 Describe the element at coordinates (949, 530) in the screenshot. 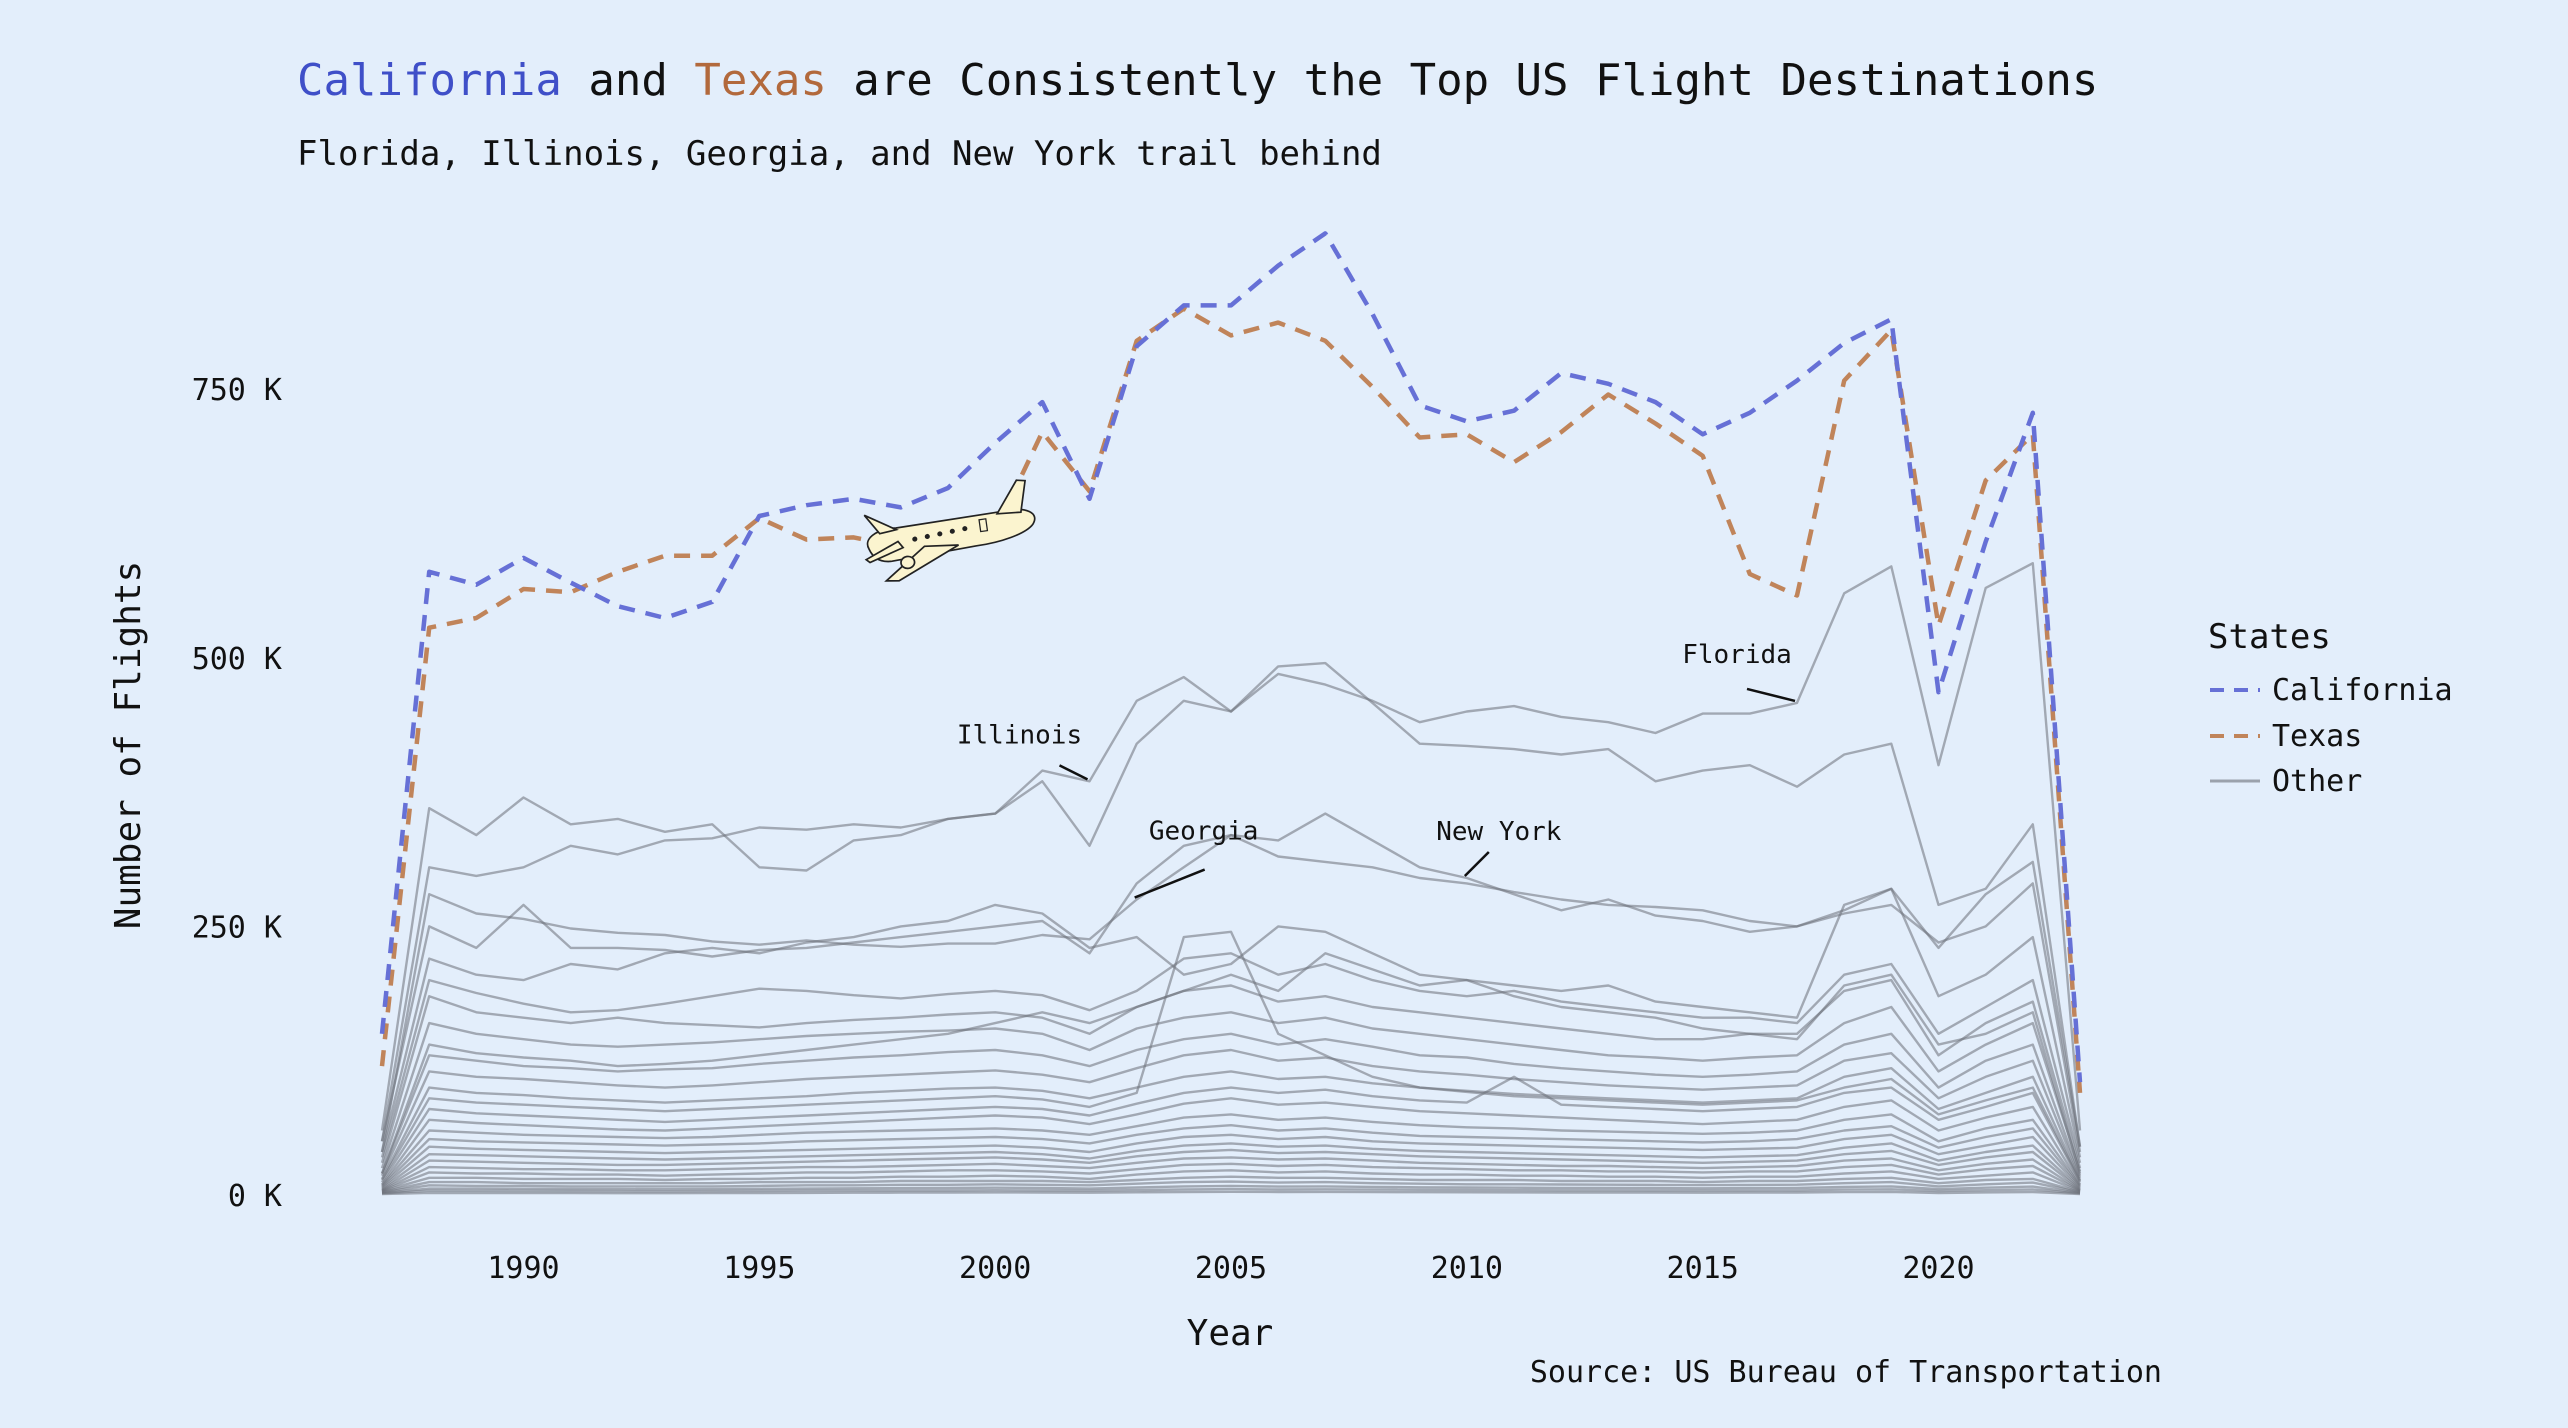

I see `airplane-icon` at that location.